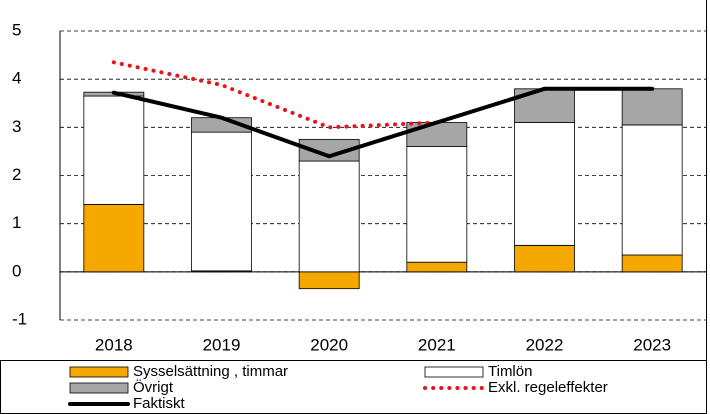  Describe the element at coordinates (222, 344) in the screenshot. I see `x-tick-label: 2019` at that location.